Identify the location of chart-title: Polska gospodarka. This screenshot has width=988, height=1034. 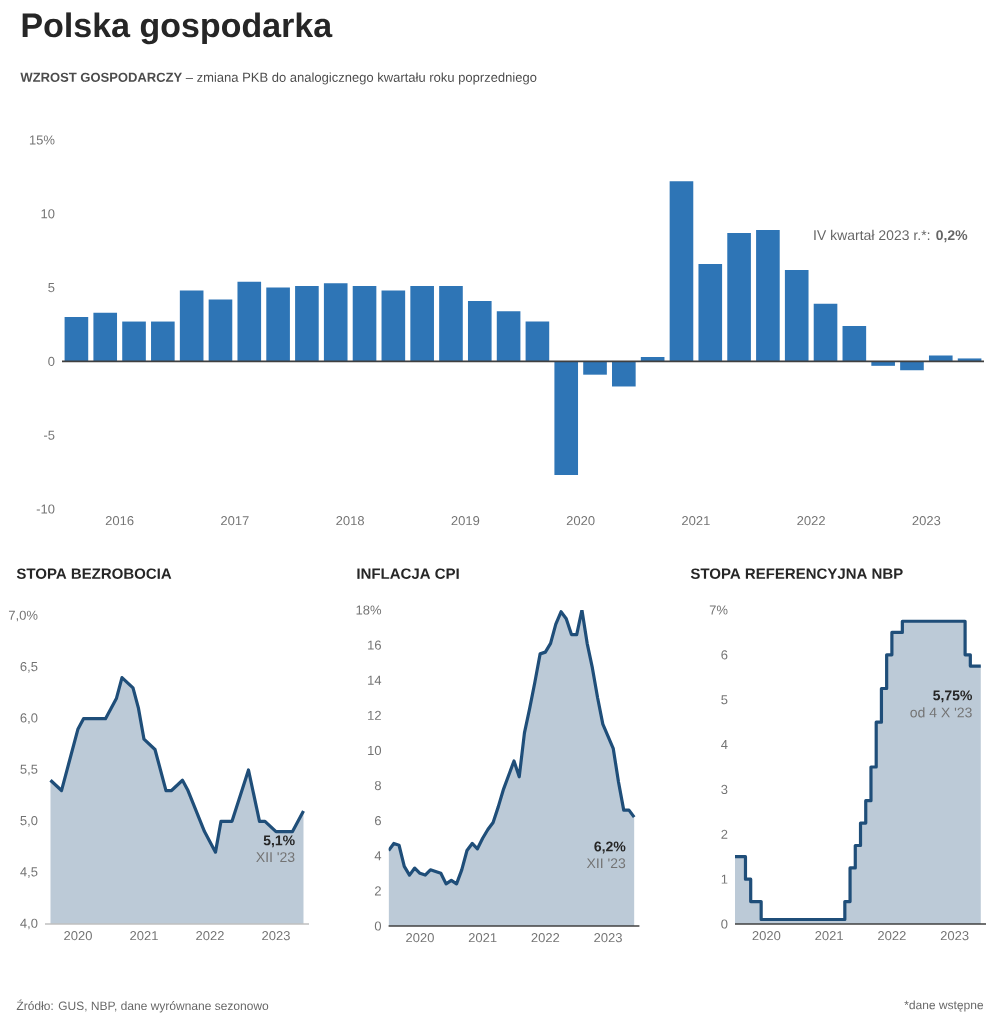
(177, 28).